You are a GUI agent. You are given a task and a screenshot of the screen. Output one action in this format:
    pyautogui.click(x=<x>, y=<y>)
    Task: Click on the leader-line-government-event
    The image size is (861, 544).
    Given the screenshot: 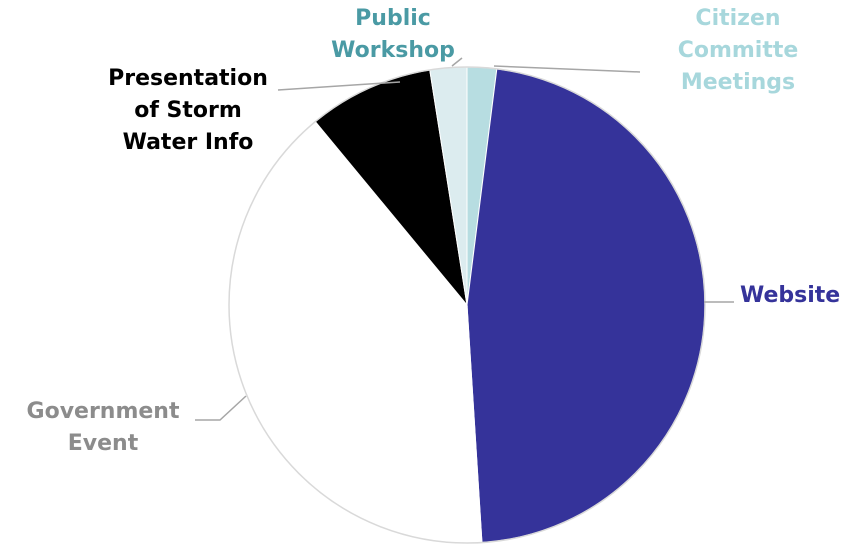 What is the action you would take?
    pyautogui.click(x=221, y=408)
    